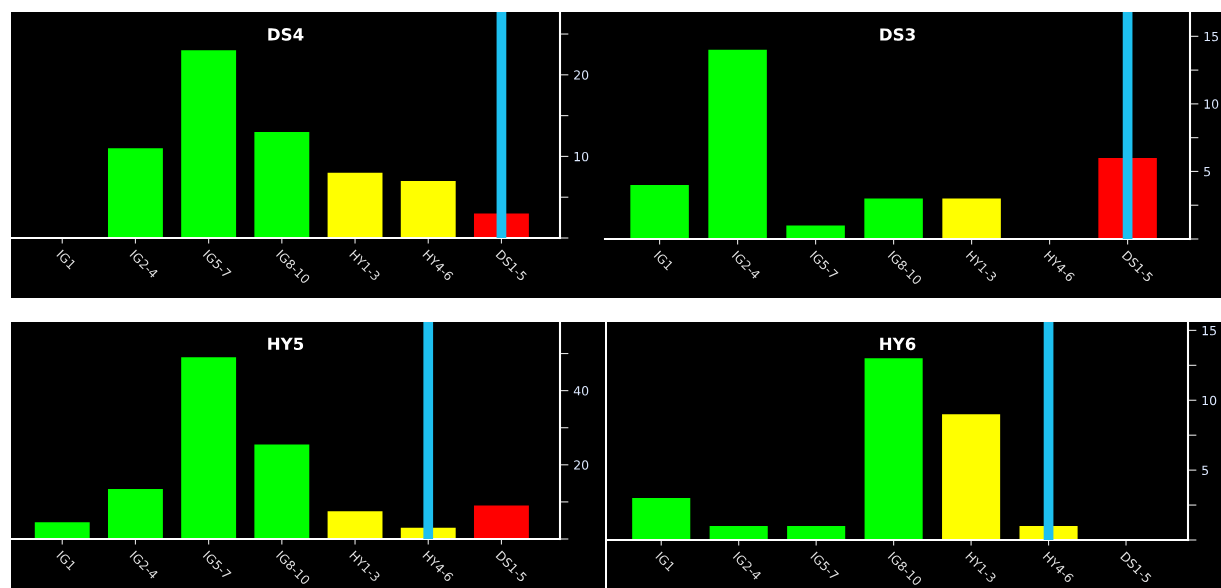 This screenshot has width=1221, height=588. I want to click on text: DS3, so click(897, 34).